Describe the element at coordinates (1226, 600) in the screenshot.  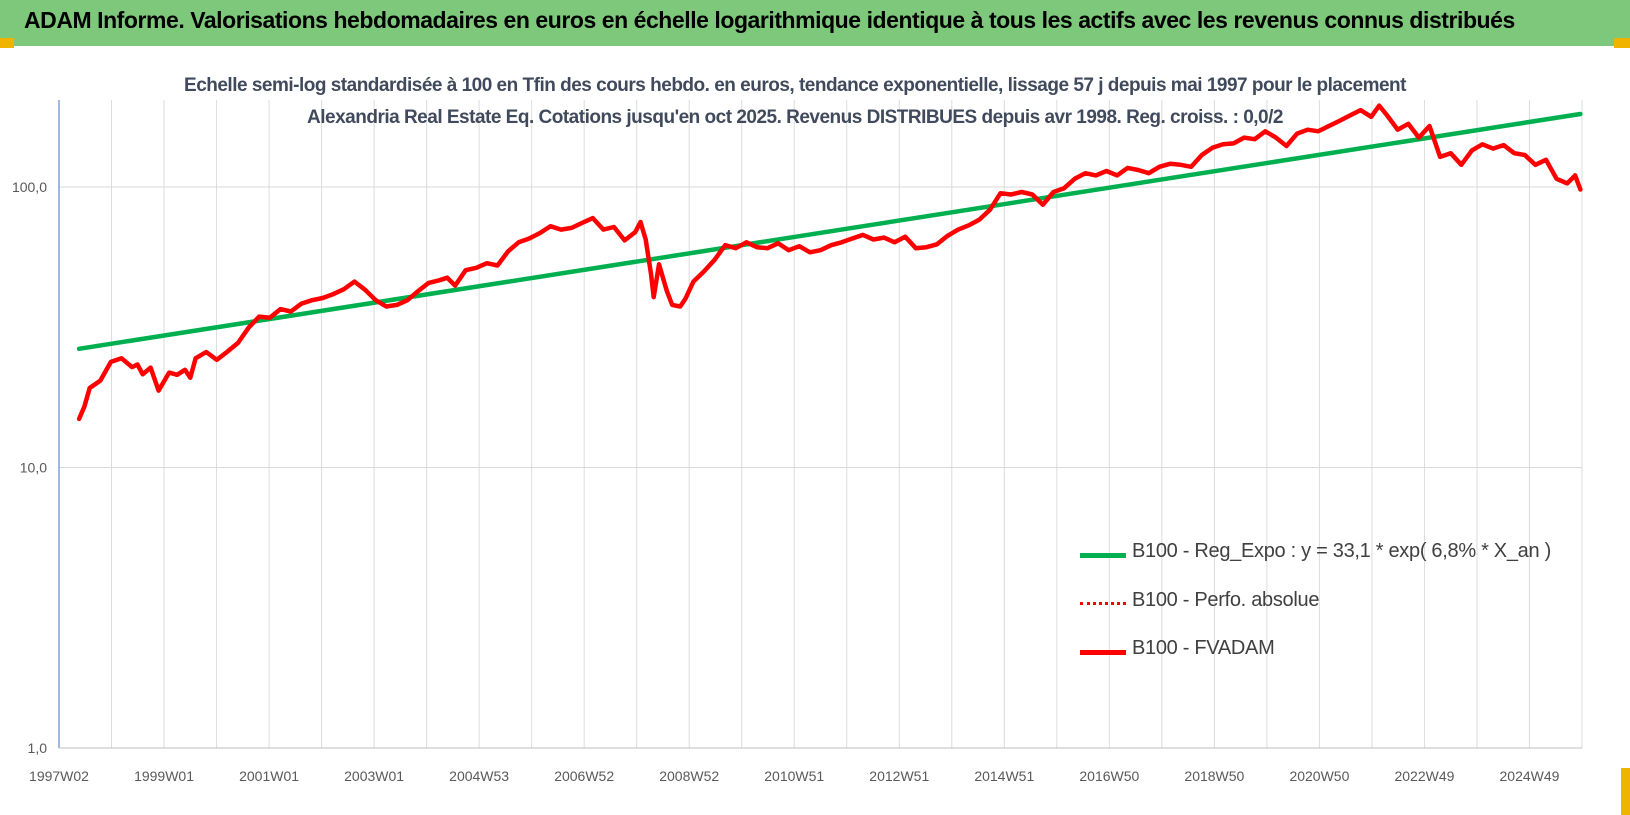
I see `legend-label-perfo-absolue: B100 - Perfo. absolue` at that location.